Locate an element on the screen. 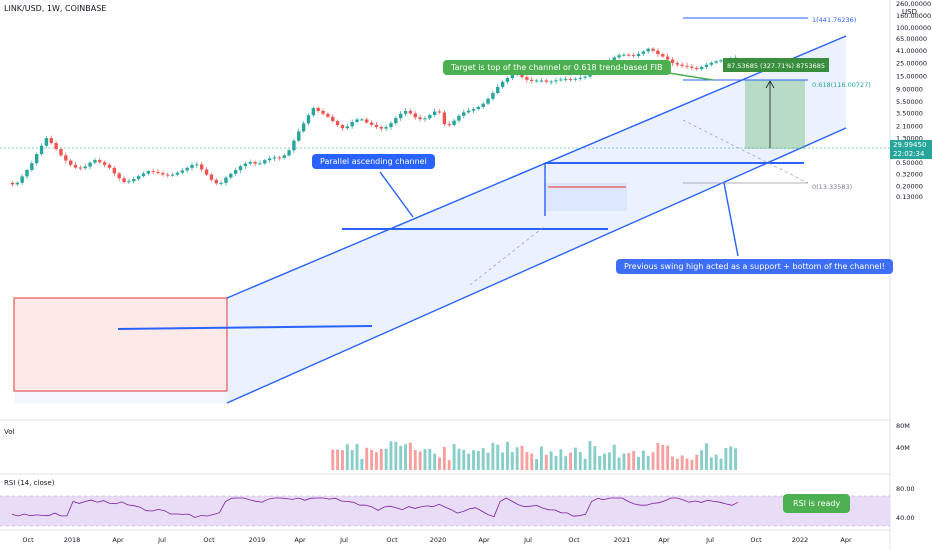 The width and height of the screenshot is (932, 550). volume-profile-zone is located at coordinates (586, 197).